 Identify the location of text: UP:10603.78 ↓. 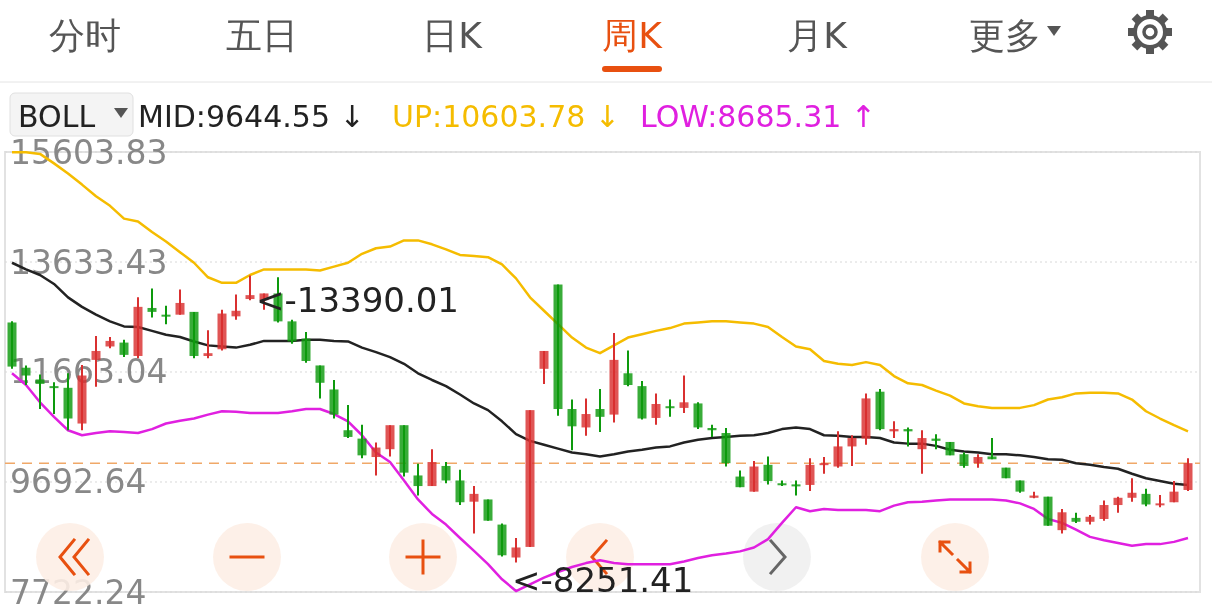
(506, 116).